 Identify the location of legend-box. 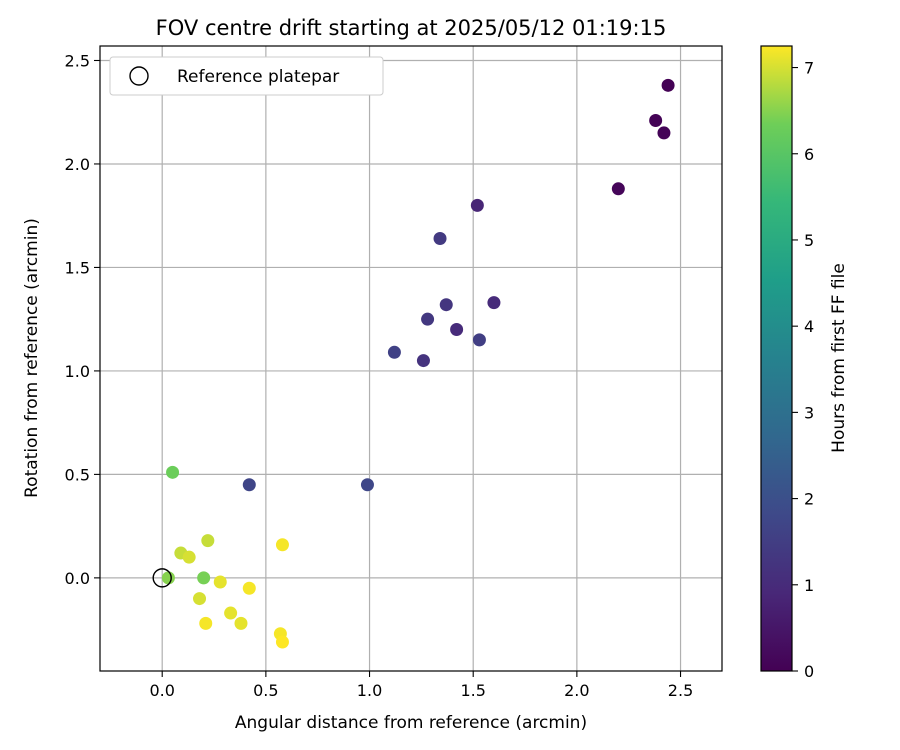
(246, 76).